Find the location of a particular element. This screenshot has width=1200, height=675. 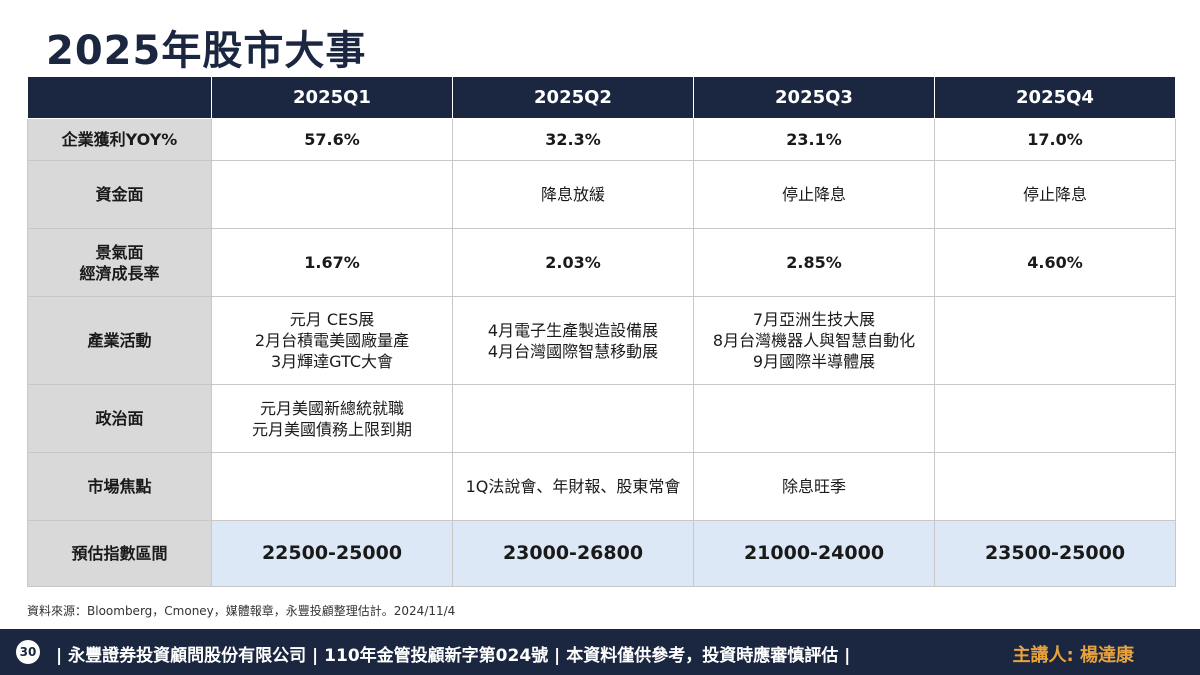

row-label: 預估指數區間 is located at coordinates (119, 553).